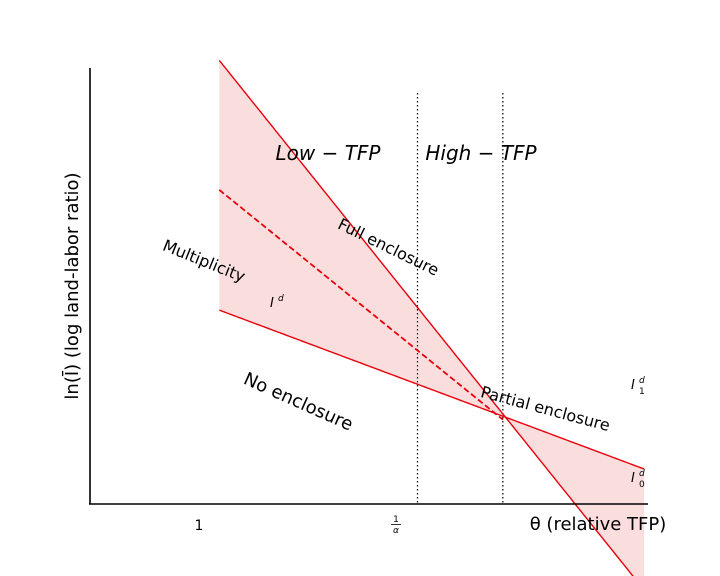  I want to click on svg-text: α, so click(396, 531).